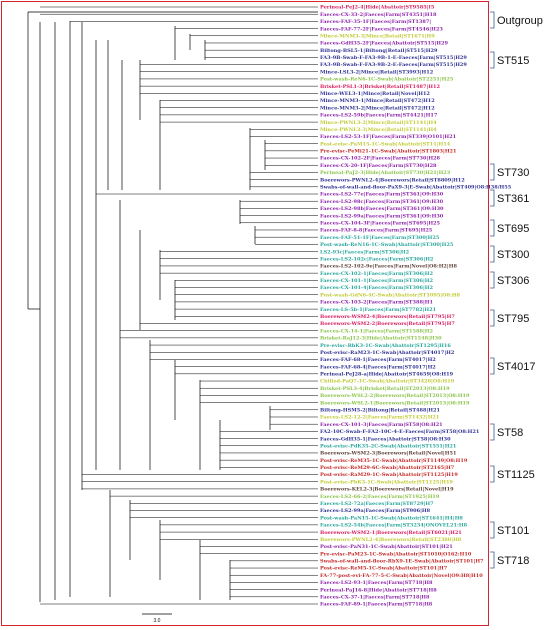  I want to click on tree-leaf-label: Brisket-PSL1-3|Brisket|Retail|ST1487|H12, so click(380, 87).